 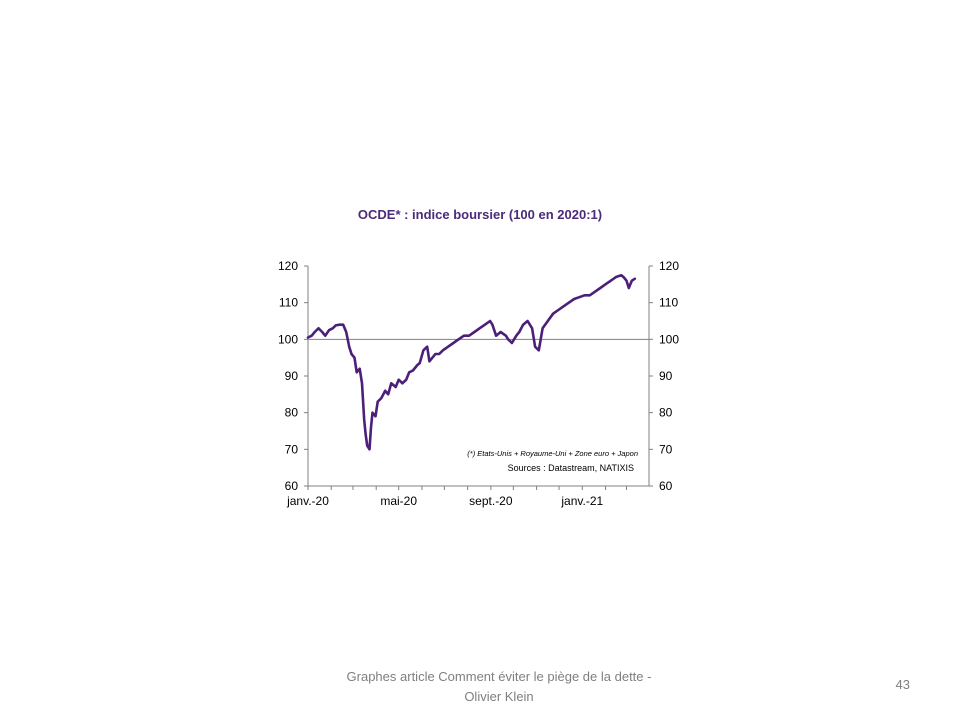 What do you see at coordinates (669, 339) in the screenshot?
I see `y-tick-label-right: 100` at bounding box center [669, 339].